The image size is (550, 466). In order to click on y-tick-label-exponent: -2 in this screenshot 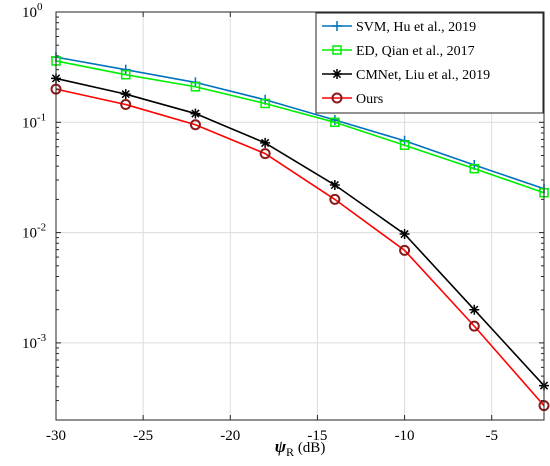, I will do `click(41, 228)`.